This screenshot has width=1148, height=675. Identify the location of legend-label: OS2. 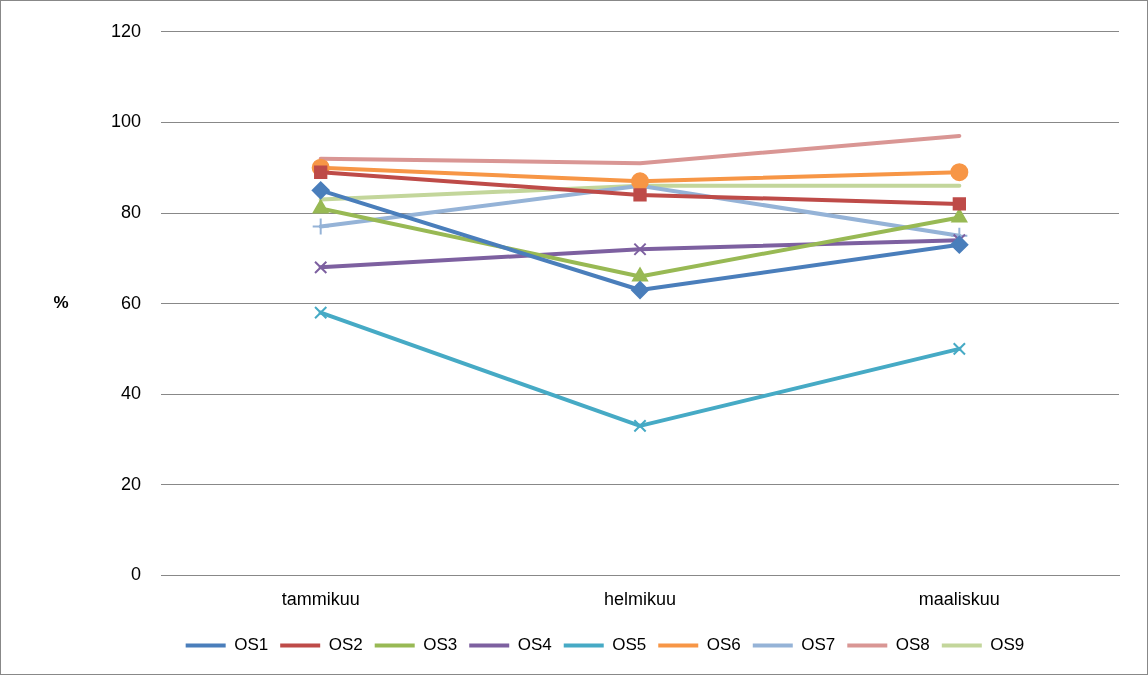
(345, 645).